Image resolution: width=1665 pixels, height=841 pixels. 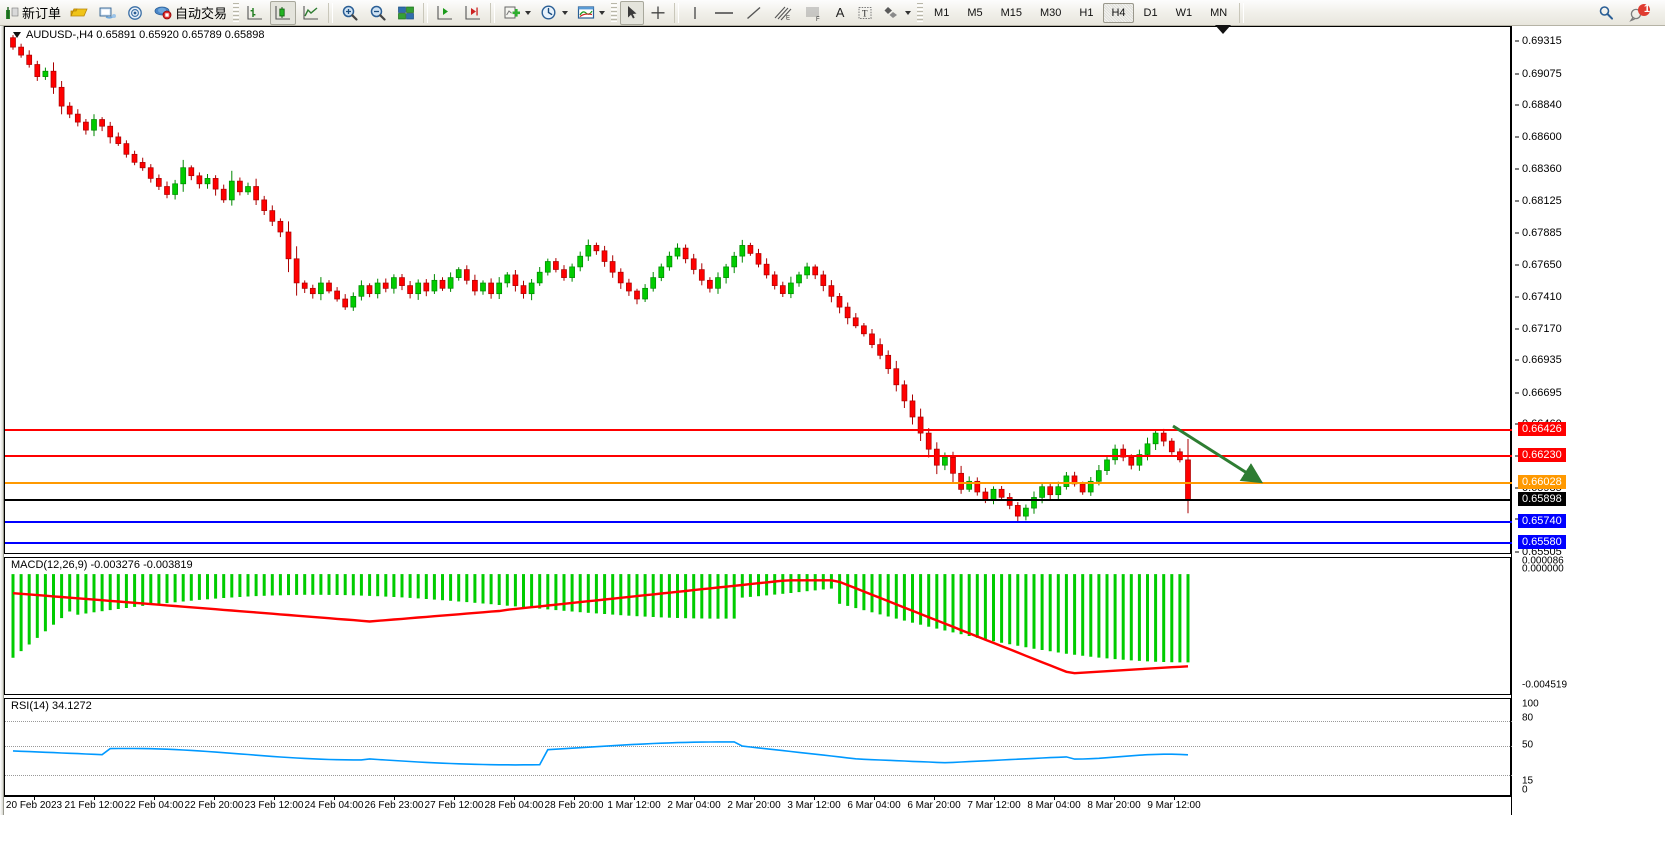 I want to click on price-line-last-price, so click(x=758, y=500).